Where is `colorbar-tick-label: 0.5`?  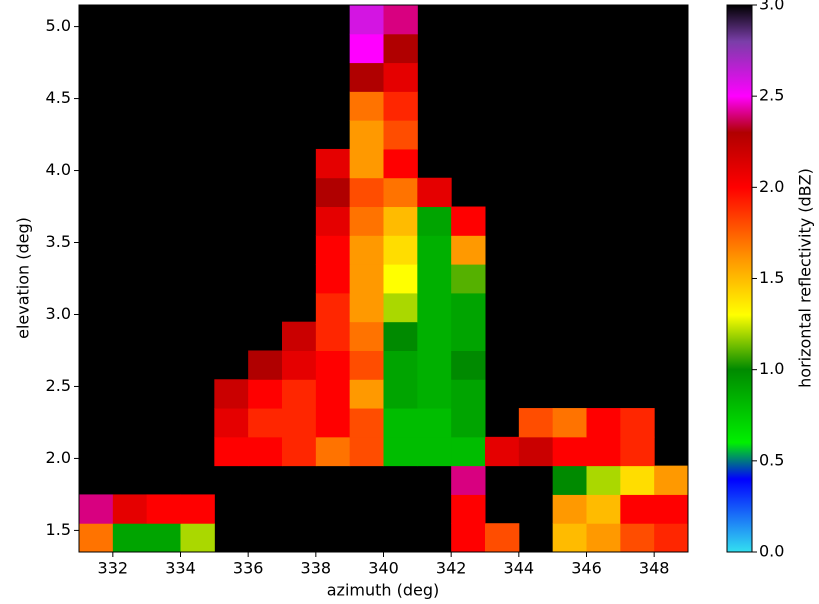
colorbar-tick-label: 0.5 is located at coordinates (771, 459).